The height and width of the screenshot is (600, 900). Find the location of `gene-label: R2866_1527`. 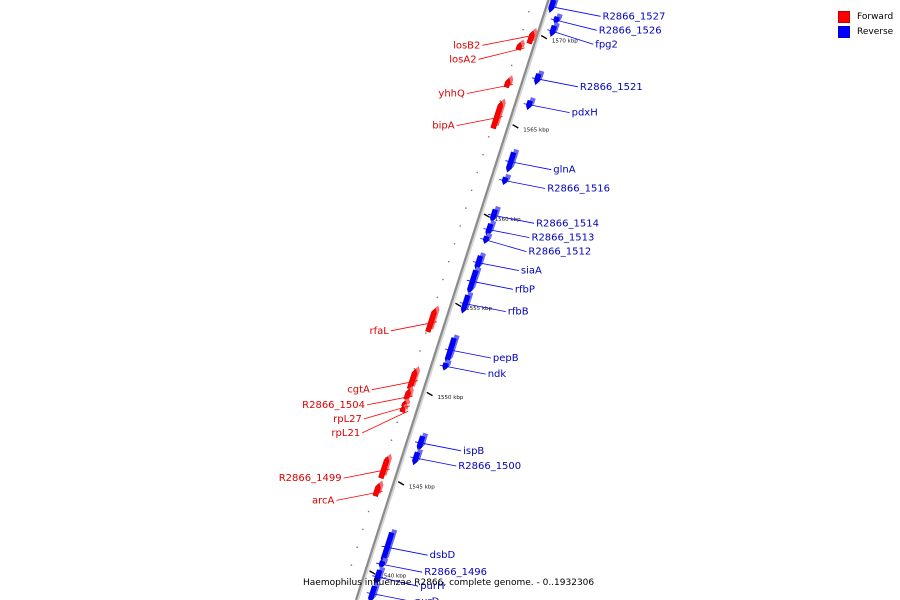

gene-label: R2866_1527 is located at coordinates (634, 16).